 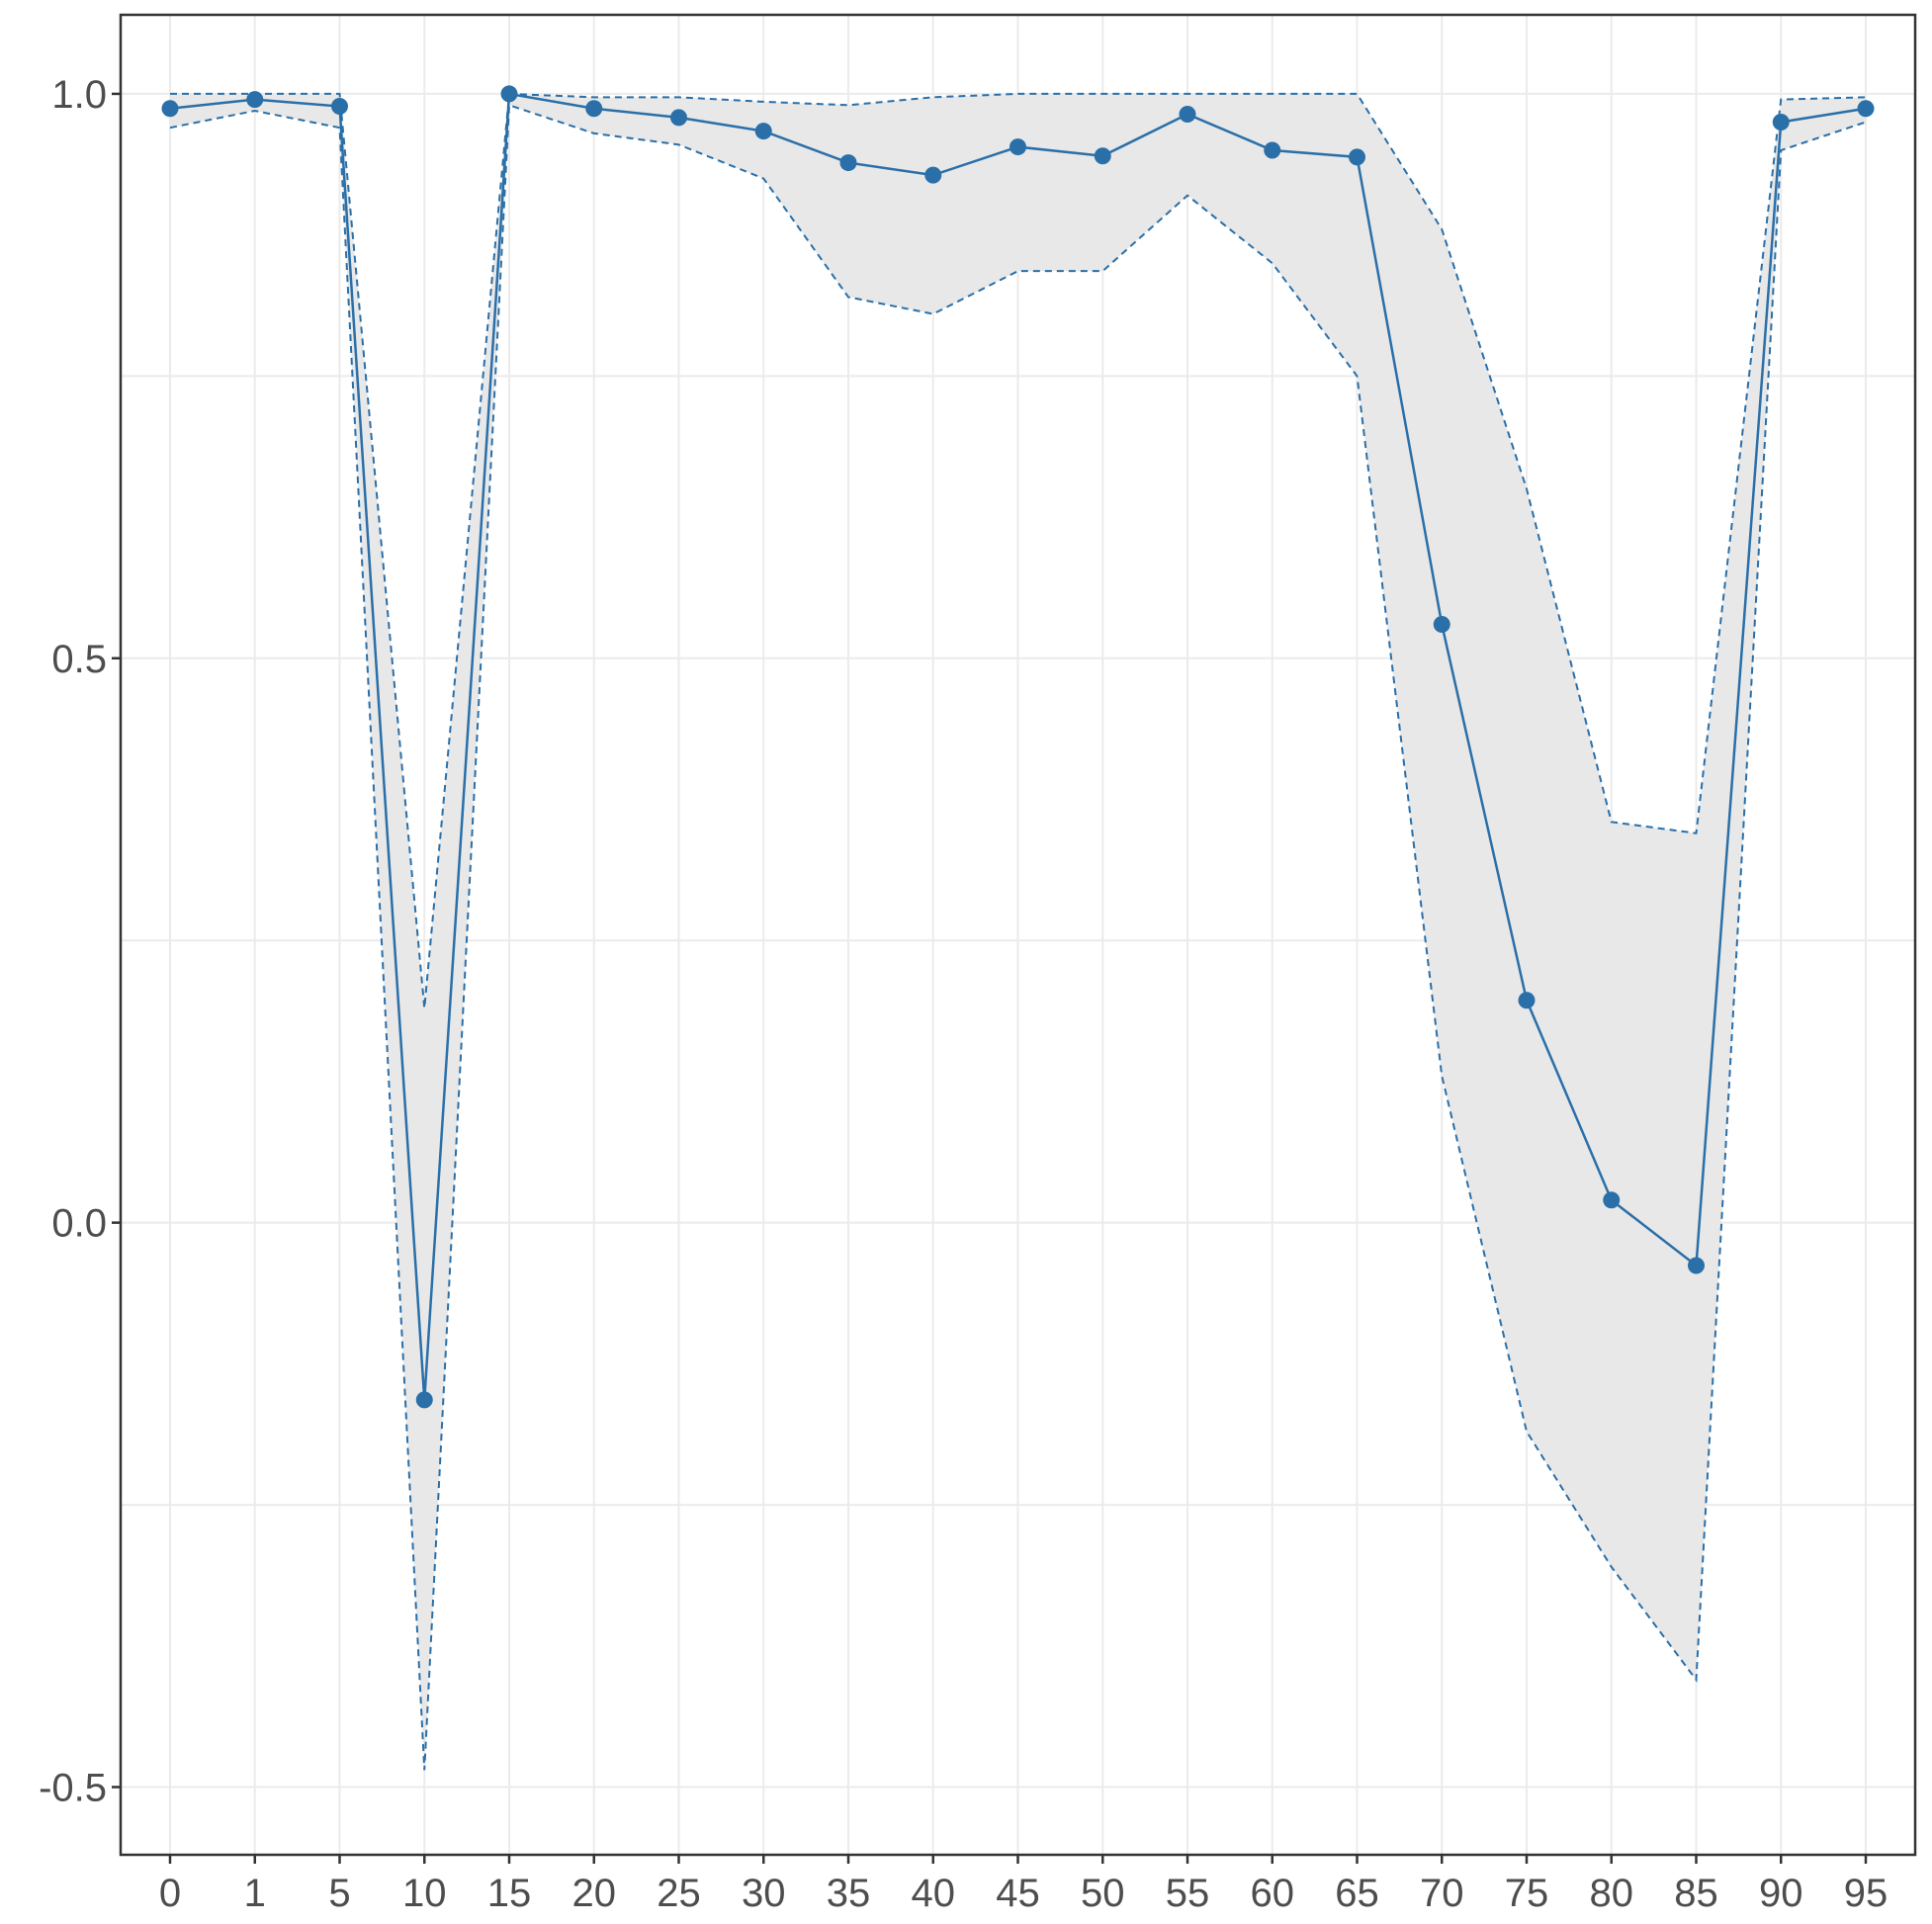 What do you see at coordinates (80, 941) in the screenshot?
I see `y-axis: -0.5 0.0 0.5 1.0` at bounding box center [80, 941].